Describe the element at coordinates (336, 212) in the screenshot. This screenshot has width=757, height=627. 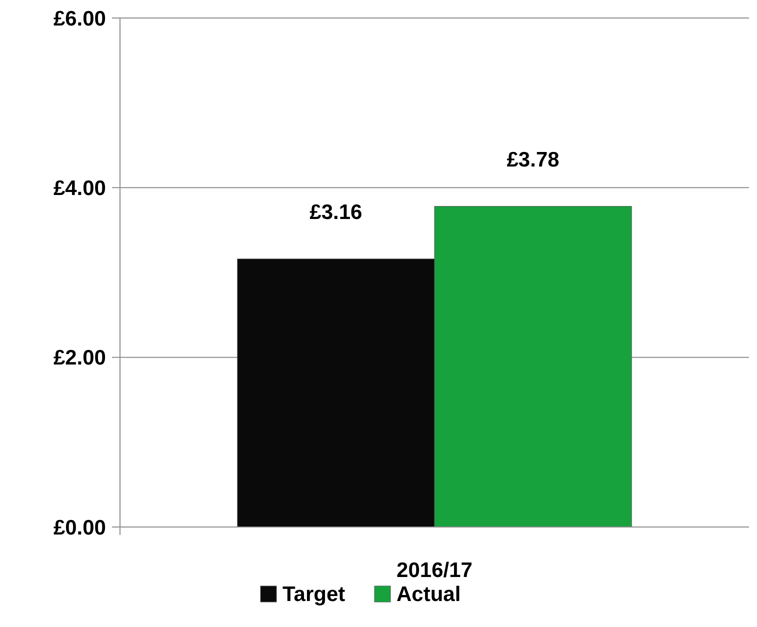
I see `data-label: £3.16` at that location.